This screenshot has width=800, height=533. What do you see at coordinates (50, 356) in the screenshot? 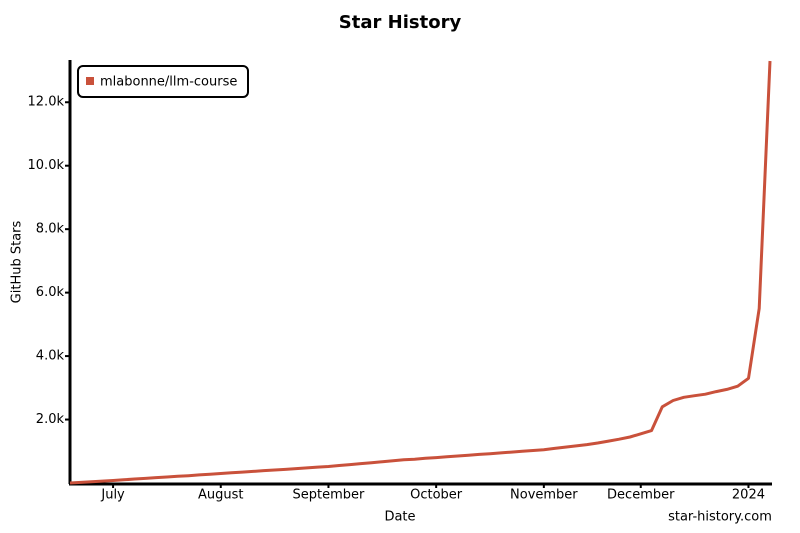
I see `y-tick-label: 4.0k` at bounding box center [50, 356].